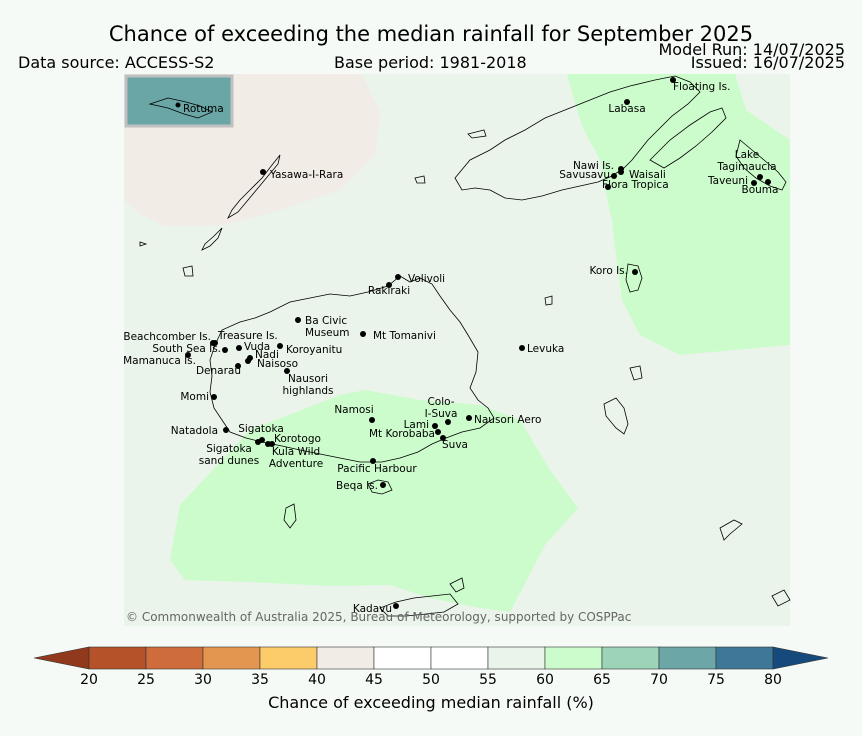  What do you see at coordinates (426, 279) in the screenshot?
I see `place-label: Volivoli` at bounding box center [426, 279].